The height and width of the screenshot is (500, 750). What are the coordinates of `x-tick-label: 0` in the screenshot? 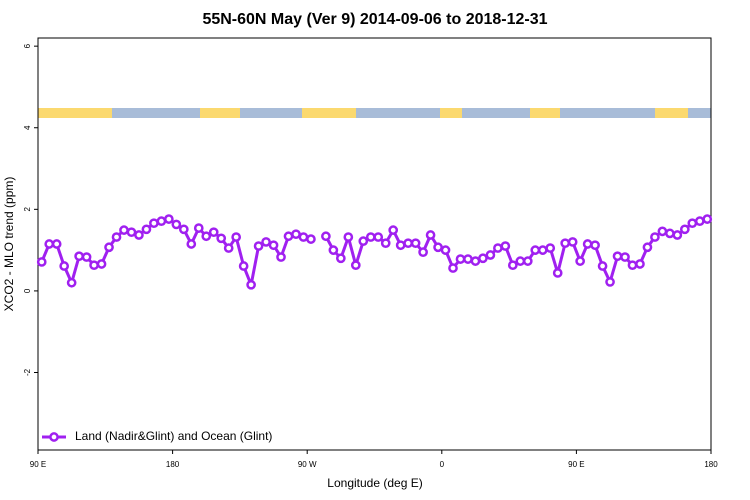 It's located at (442, 464).